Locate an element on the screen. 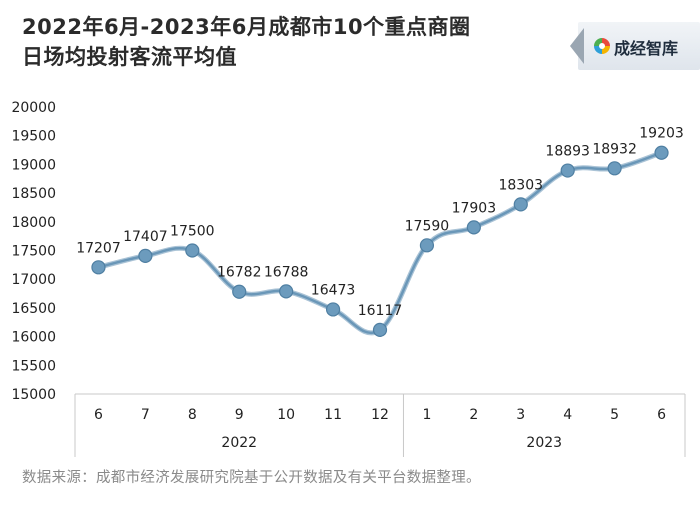 This screenshot has width=700, height=505. x-tick-label: 5 is located at coordinates (614, 415).